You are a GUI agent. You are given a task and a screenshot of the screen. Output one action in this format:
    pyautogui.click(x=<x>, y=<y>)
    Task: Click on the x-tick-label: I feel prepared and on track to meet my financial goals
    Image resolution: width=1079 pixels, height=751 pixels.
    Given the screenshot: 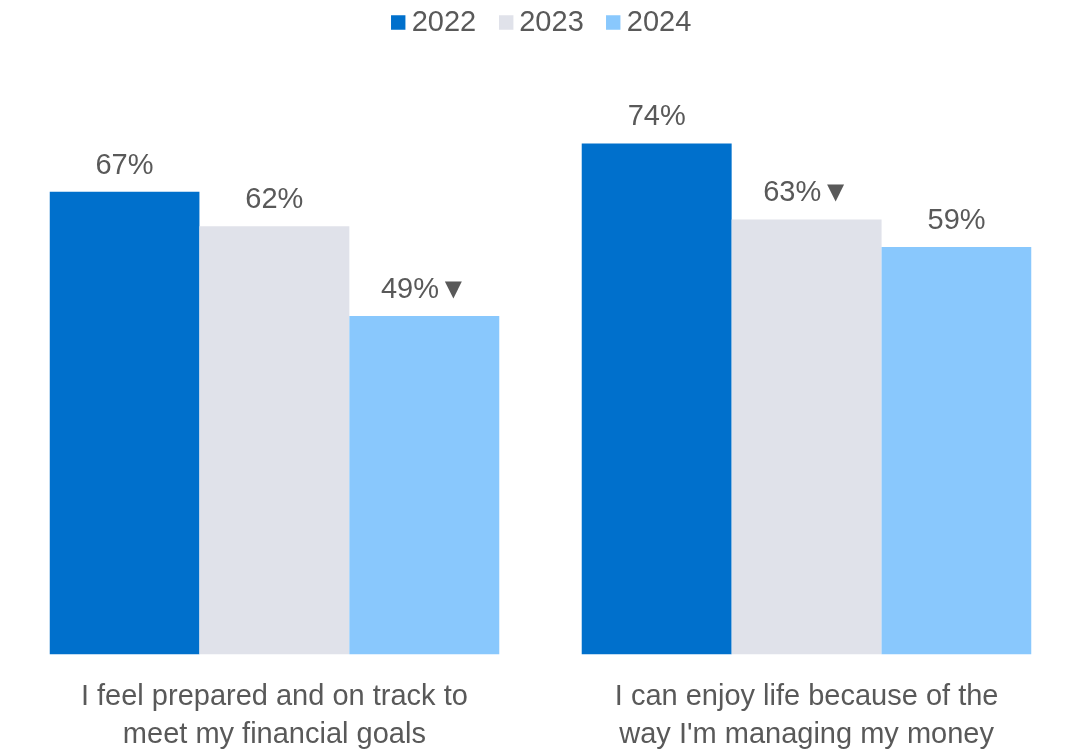 What is the action you would take?
    pyautogui.click(x=274, y=713)
    